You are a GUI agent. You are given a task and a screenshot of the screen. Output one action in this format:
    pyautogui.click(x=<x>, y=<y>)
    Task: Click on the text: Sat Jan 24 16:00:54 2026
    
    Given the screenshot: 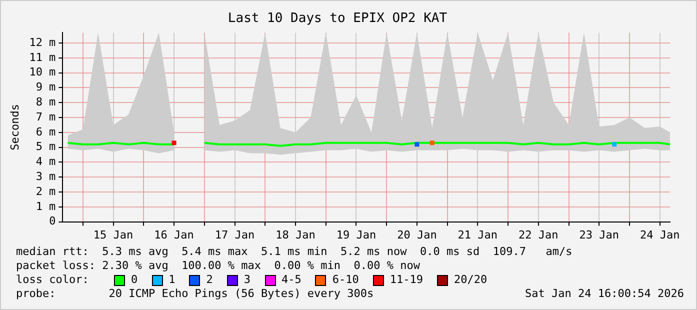 What is the action you would take?
    pyautogui.click(x=604, y=294)
    